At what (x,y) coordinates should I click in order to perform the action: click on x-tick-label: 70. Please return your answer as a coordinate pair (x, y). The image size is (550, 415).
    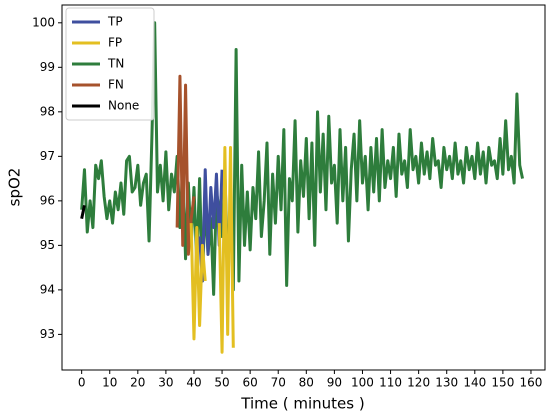
    Looking at the image, I should click on (278, 383).